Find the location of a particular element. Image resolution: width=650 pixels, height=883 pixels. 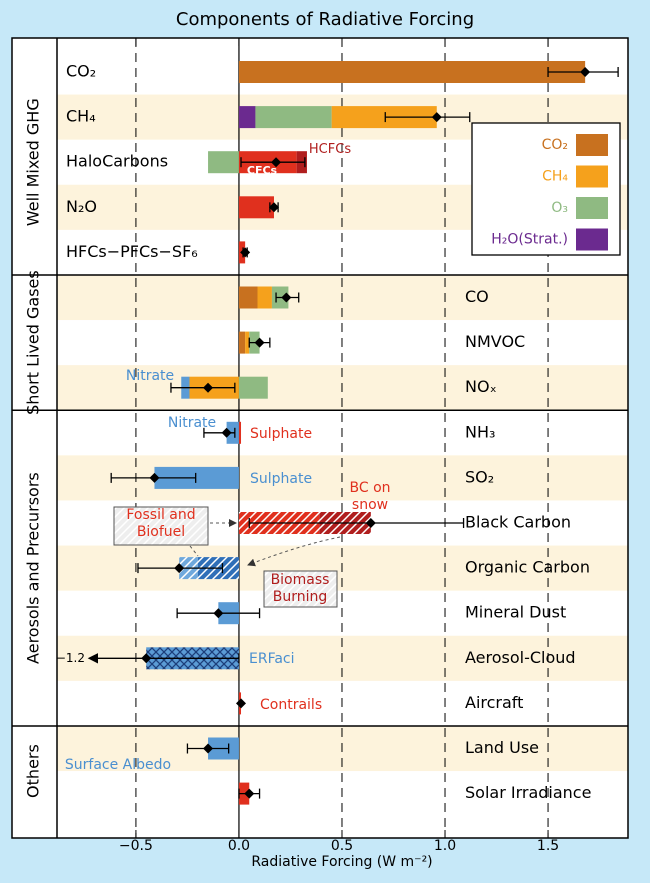

legend-label: H₂O(Strat.) is located at coordinates (529, 240).